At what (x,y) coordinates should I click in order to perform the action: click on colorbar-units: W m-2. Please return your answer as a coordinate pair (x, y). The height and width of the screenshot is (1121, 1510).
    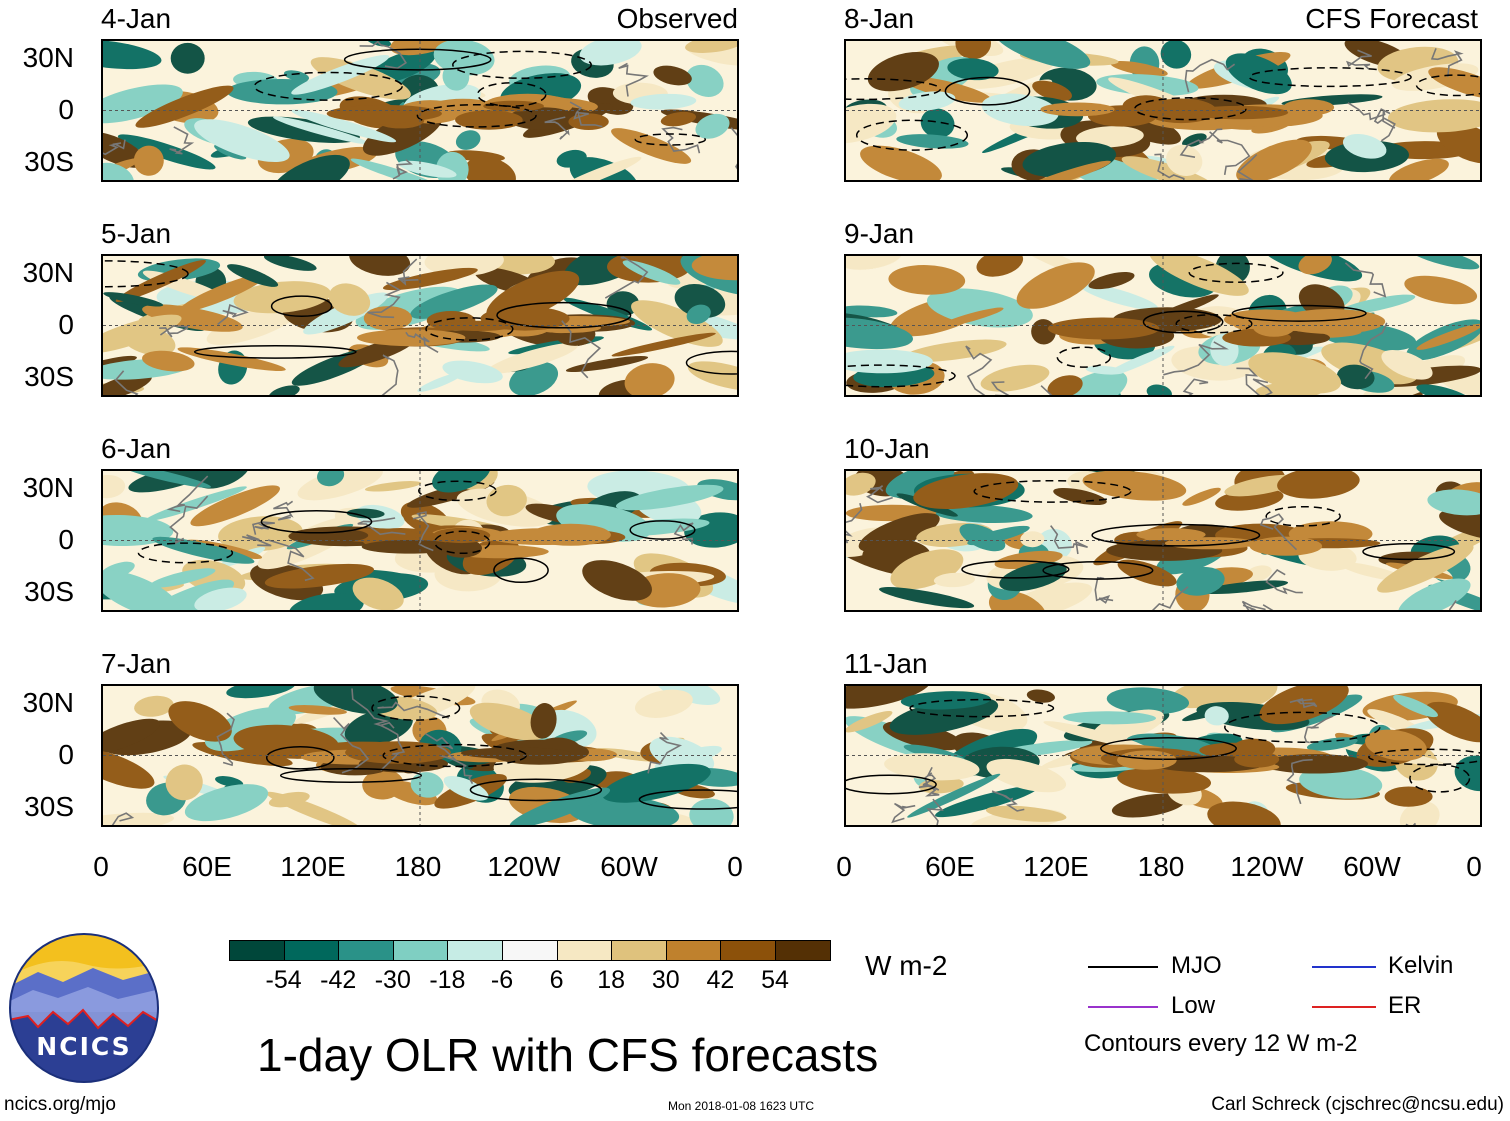
    Looking at the image, I should click on (906, 965).